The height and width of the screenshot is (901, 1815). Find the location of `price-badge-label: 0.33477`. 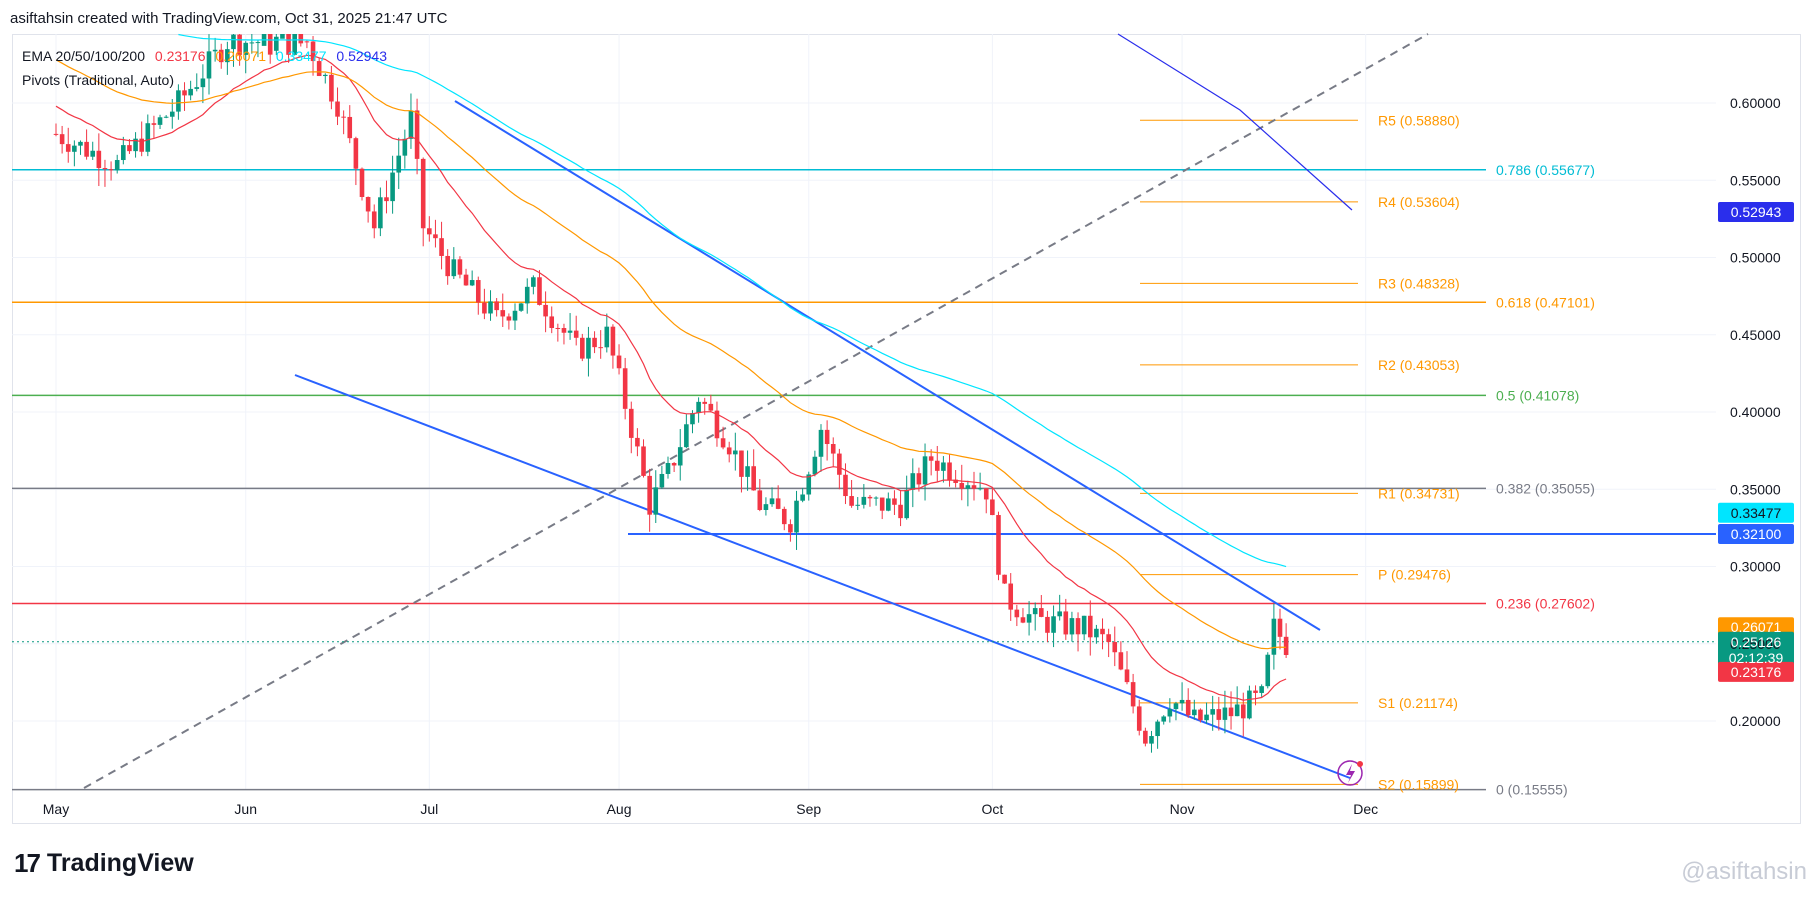

price-badge-label: 0.33477 is located at coordinates (1756, 513).